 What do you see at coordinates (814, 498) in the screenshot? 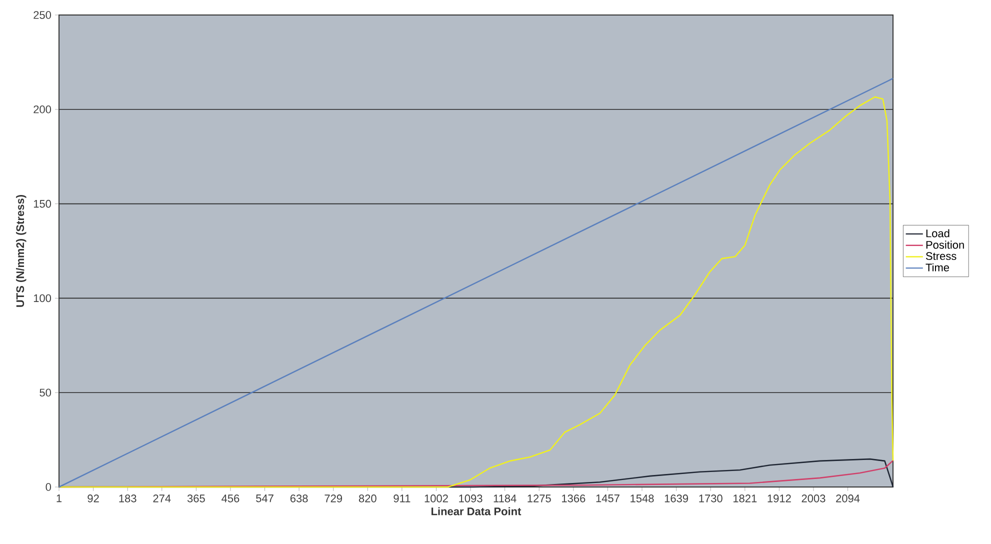
I see `x-tick-label: 2003` at bounding box center [814, 498].